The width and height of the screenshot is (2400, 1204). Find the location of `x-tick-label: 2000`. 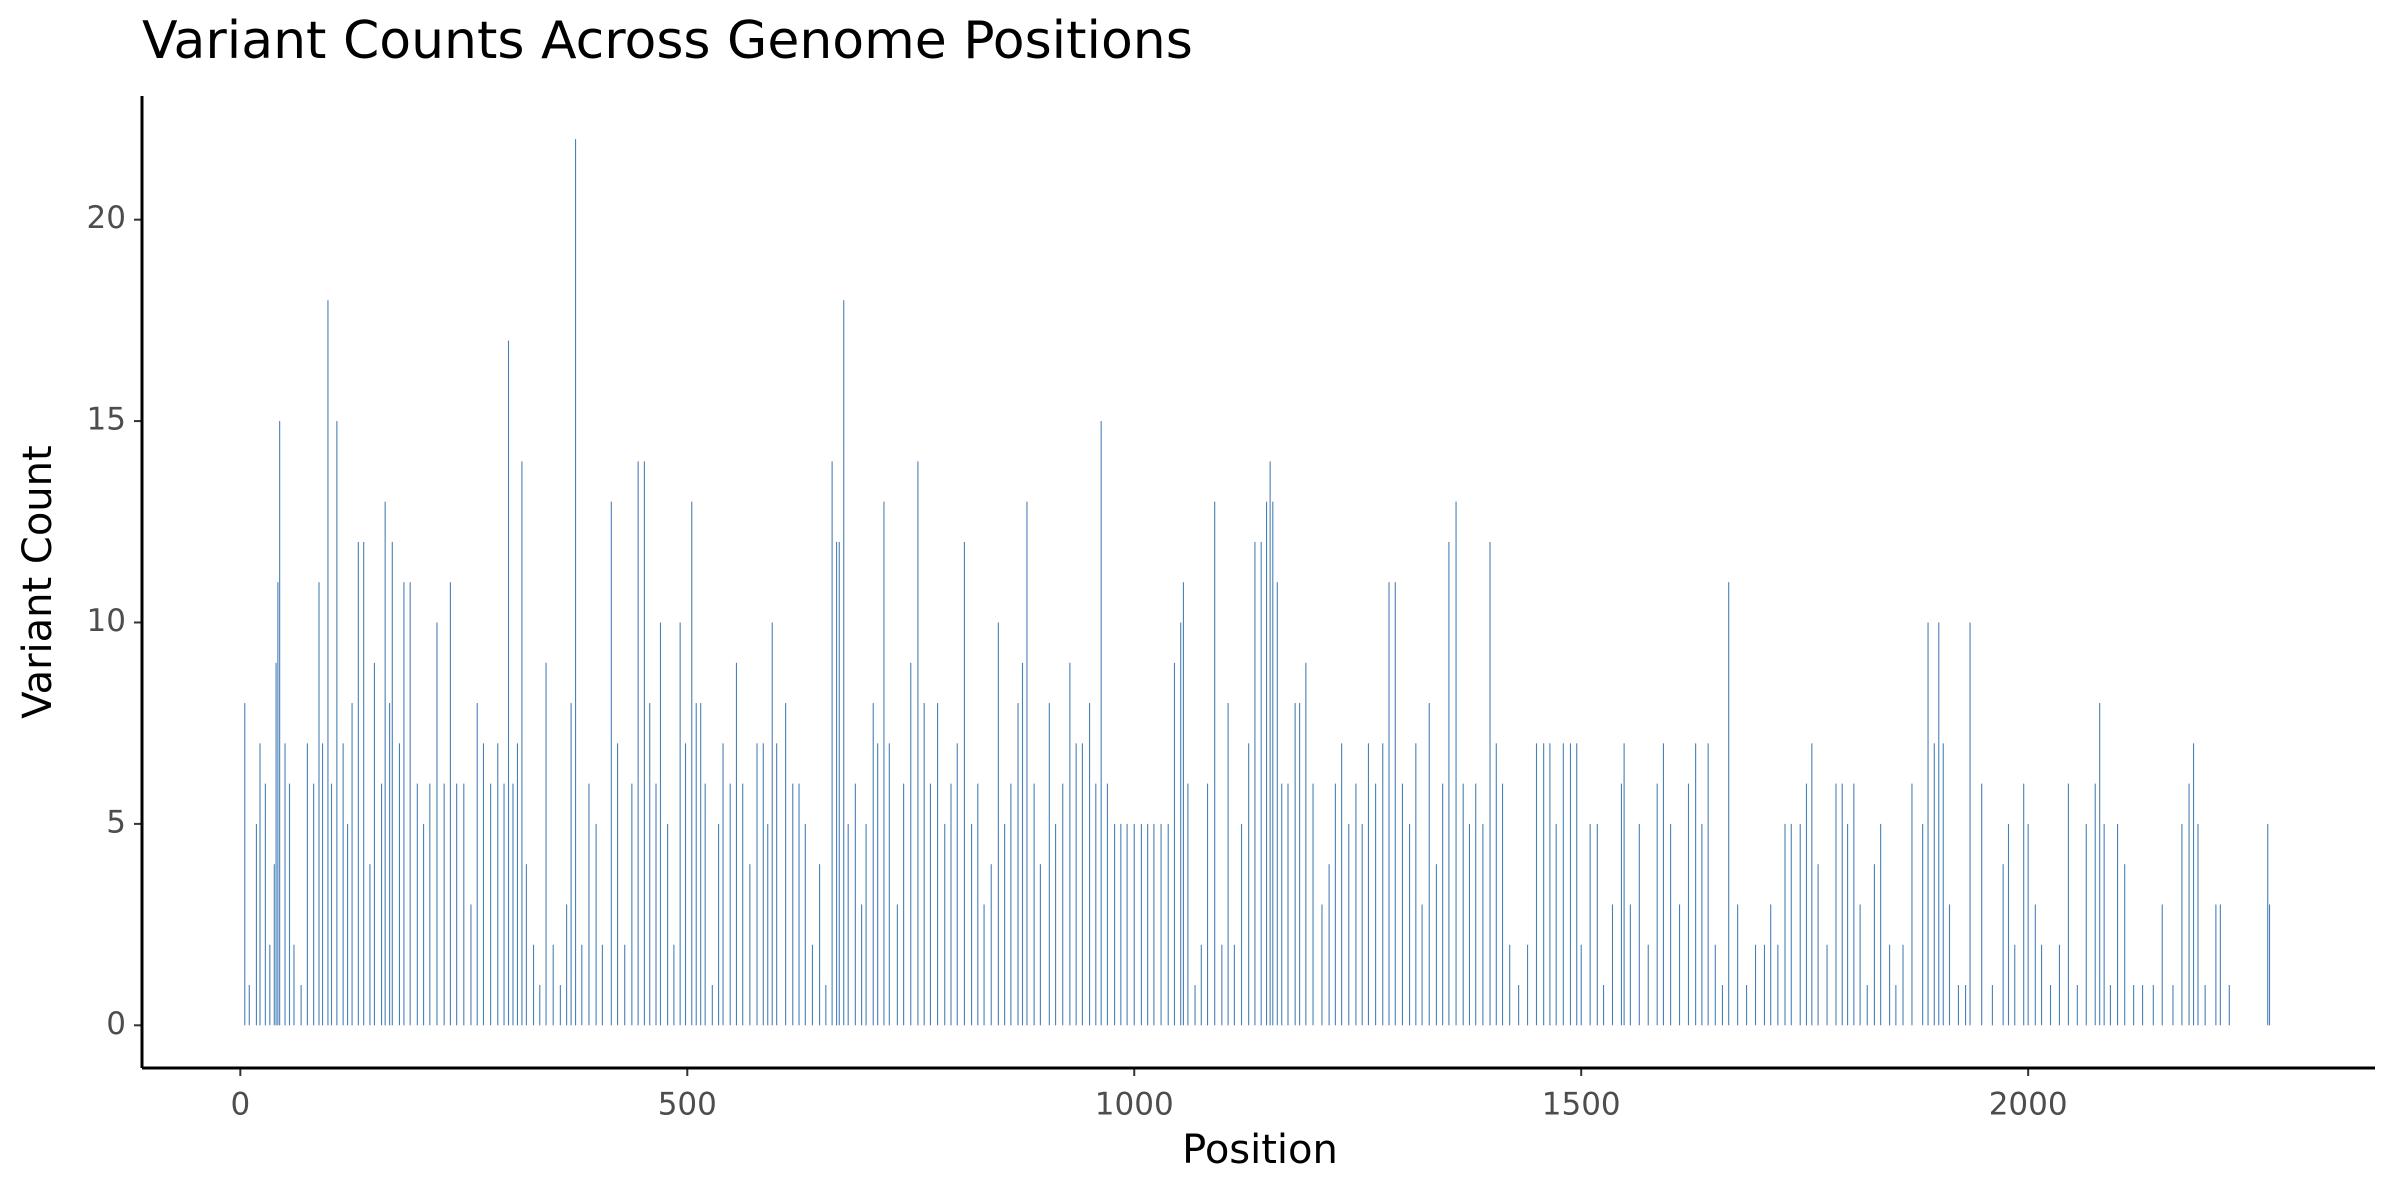

x-tick-label: 2000 is located at coordinates (2028, 1105).